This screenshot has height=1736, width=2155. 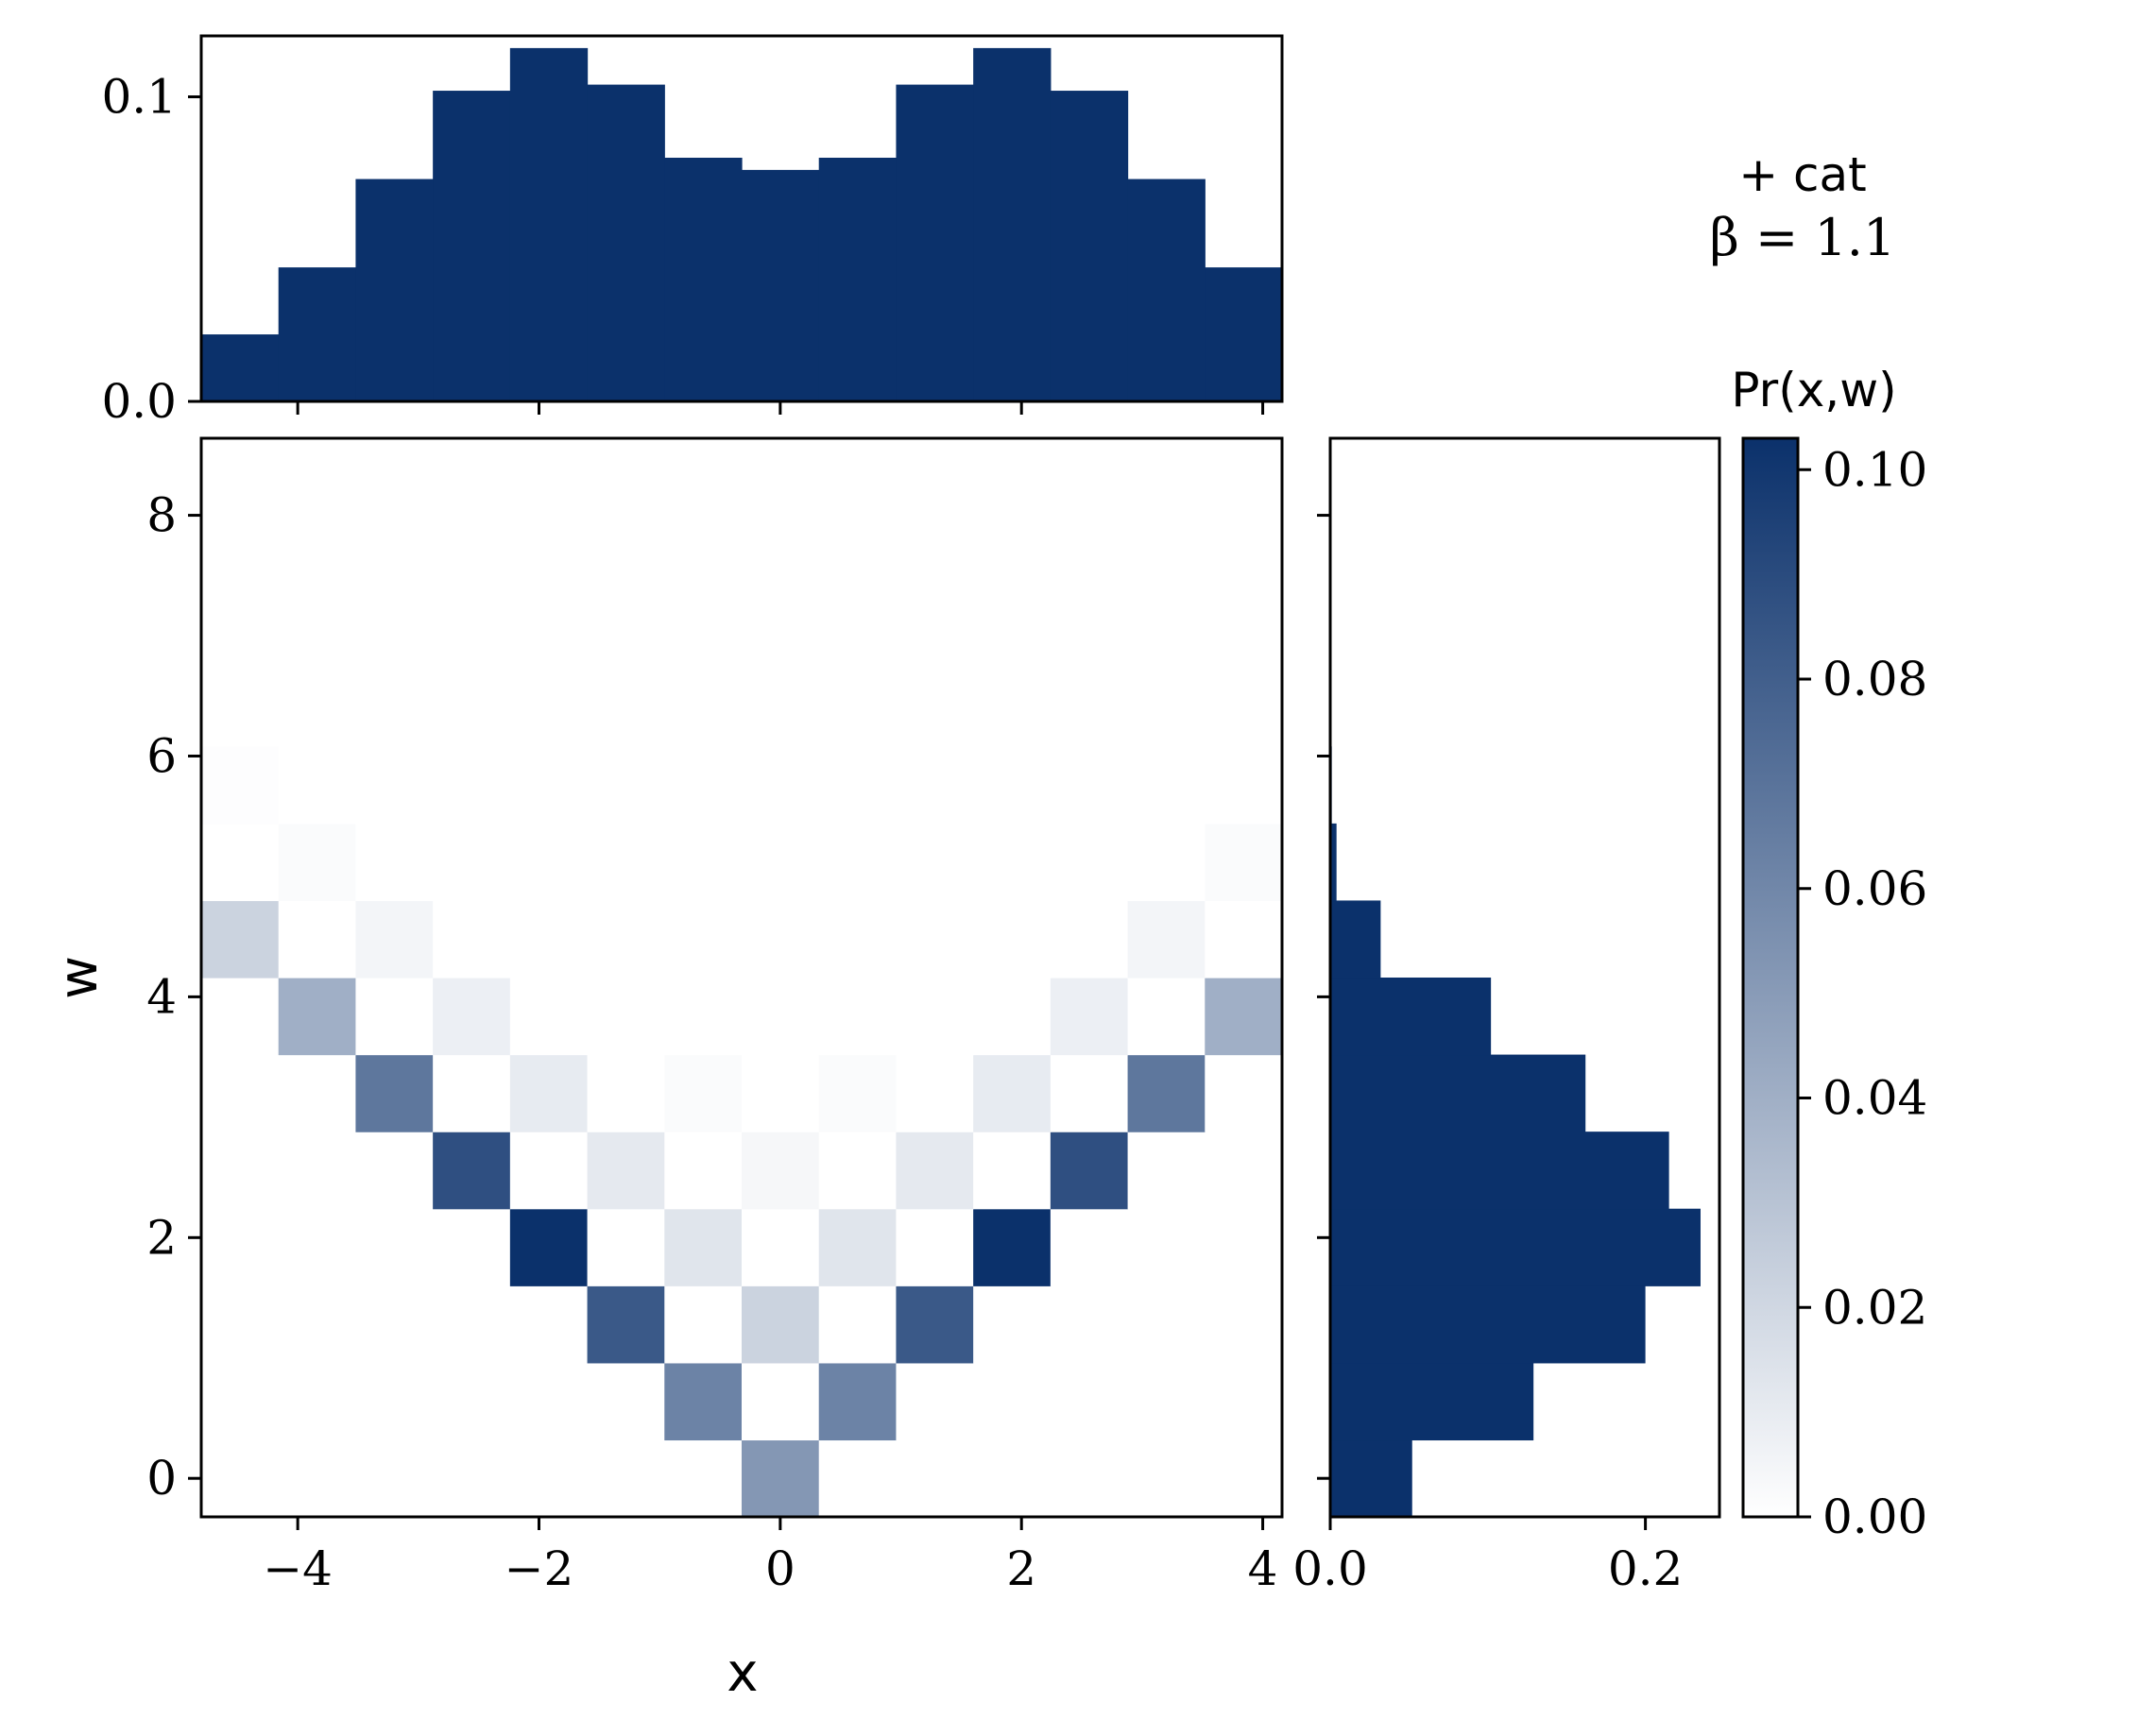 What do you see at coordinates (1874, 1307) in the screenshot?
I see `colorbar-tick-label: 0.02` at bounding box center [1874, 1307].